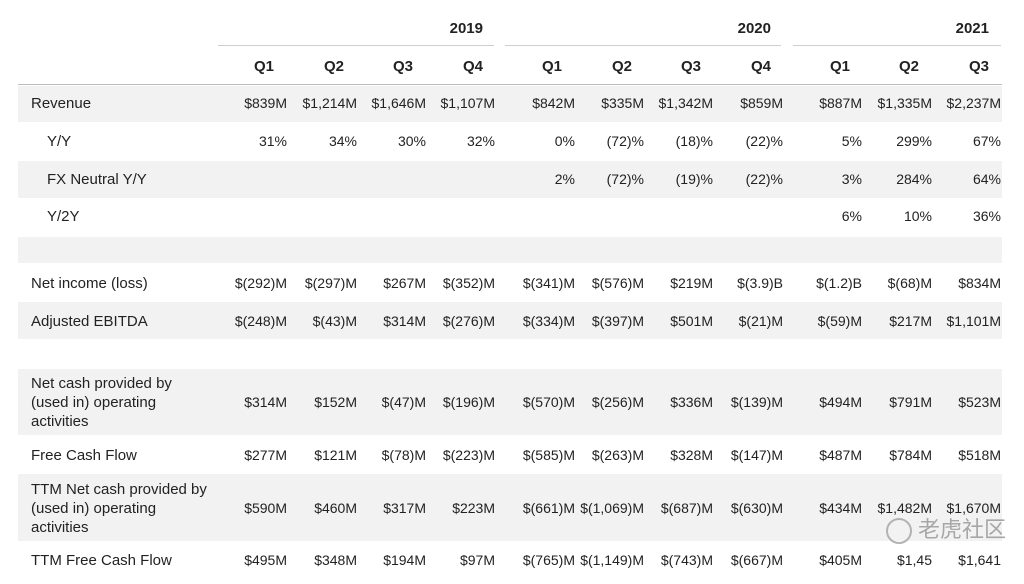  What do you see at coordinates (973, 321) in the screenshot?
I see `table-cell: $1,101M` at bounding box center [973, 321].